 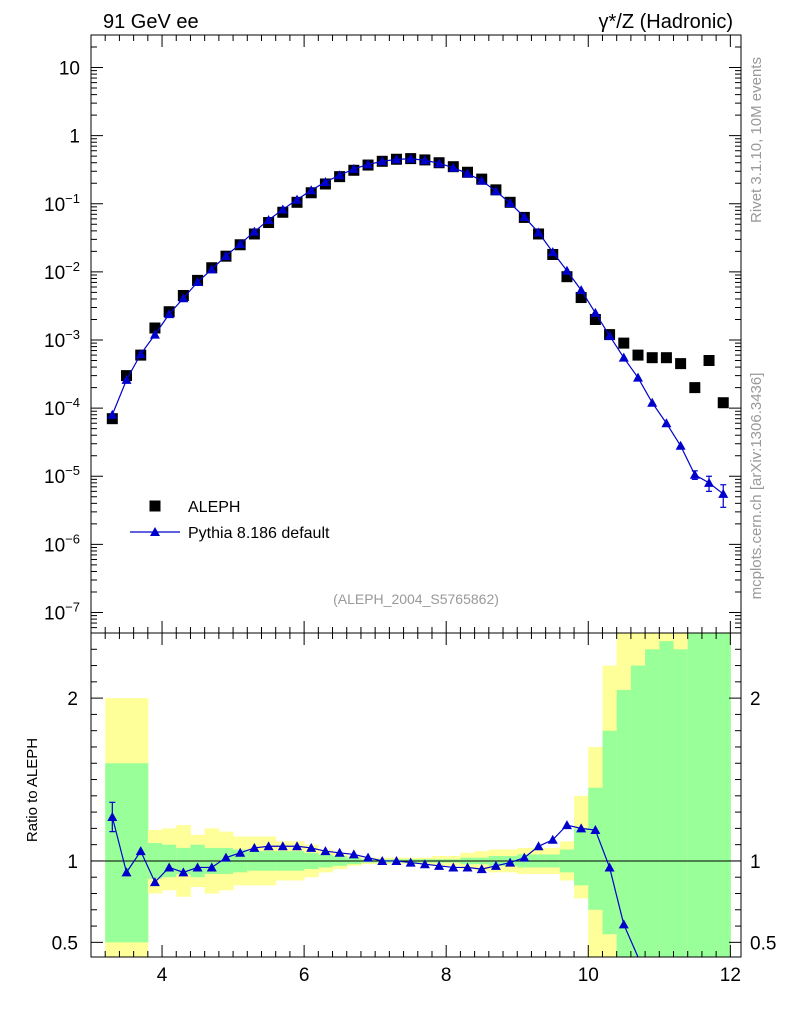 I want to click on x-tick-label: 8, so click(x=446, y=975).